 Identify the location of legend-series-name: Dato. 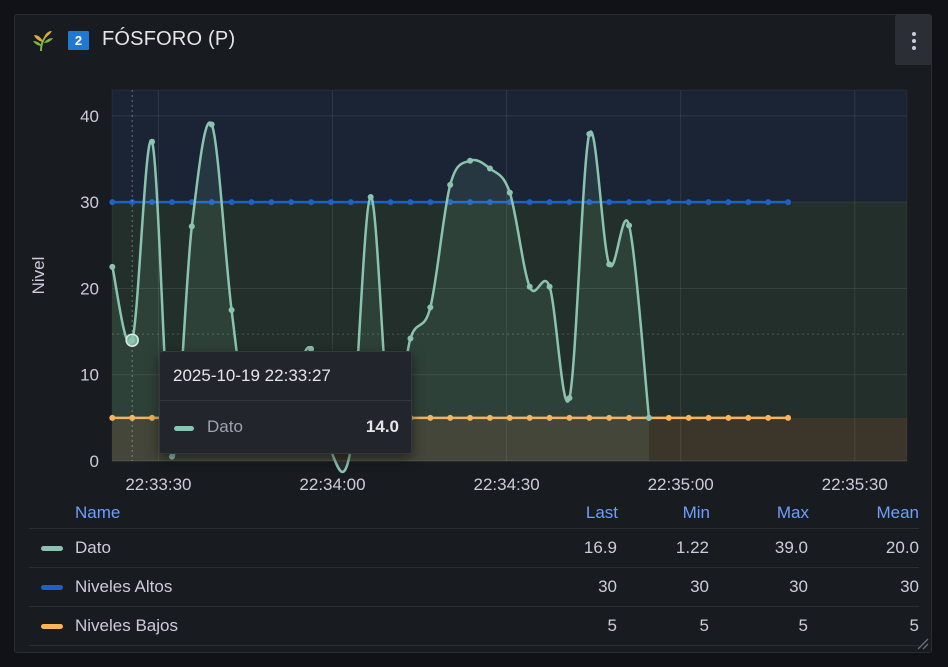
(93, 547).